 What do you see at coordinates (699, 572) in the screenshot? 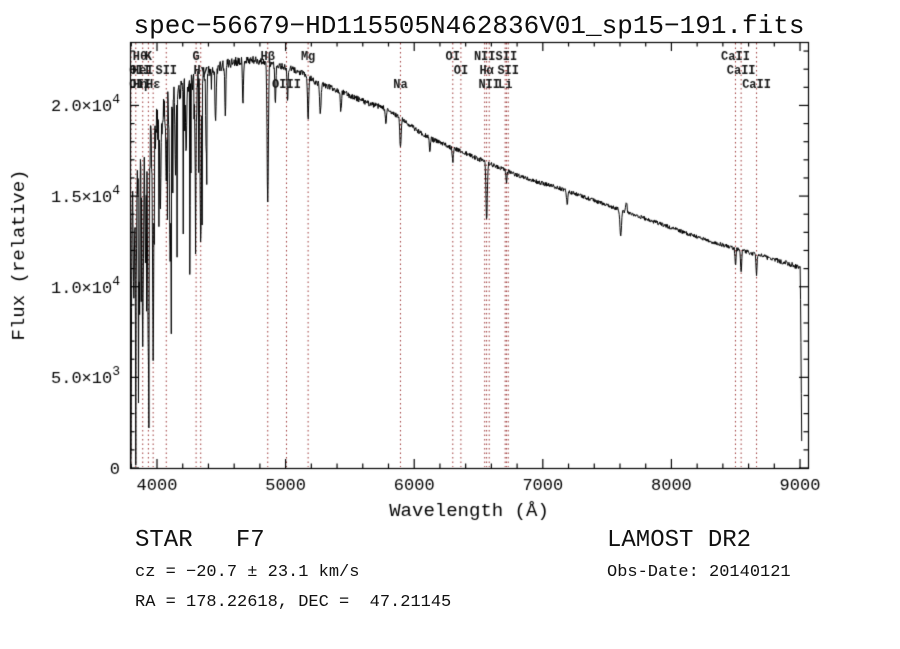
I see `obs-date-text: Obs-Date: 20140121` at bounding box center [699, 572].